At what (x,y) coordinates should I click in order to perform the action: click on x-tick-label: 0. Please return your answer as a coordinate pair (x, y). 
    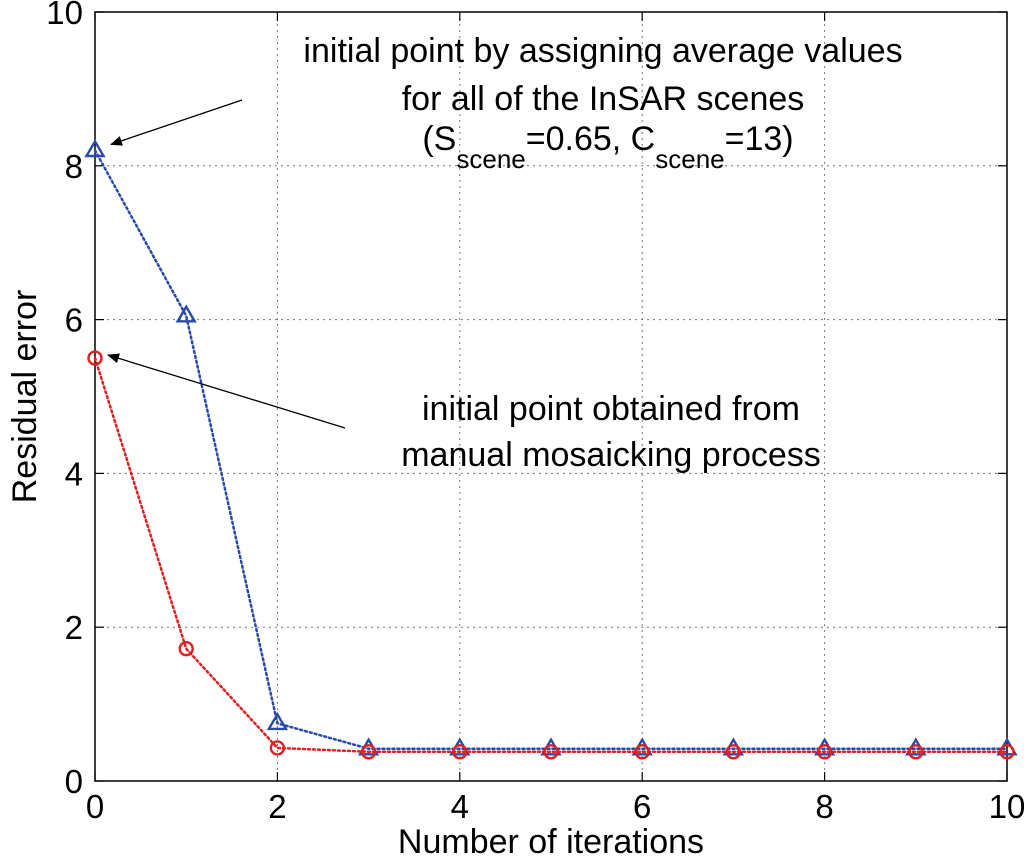
    Looking at the image, I should click on (95, 806).